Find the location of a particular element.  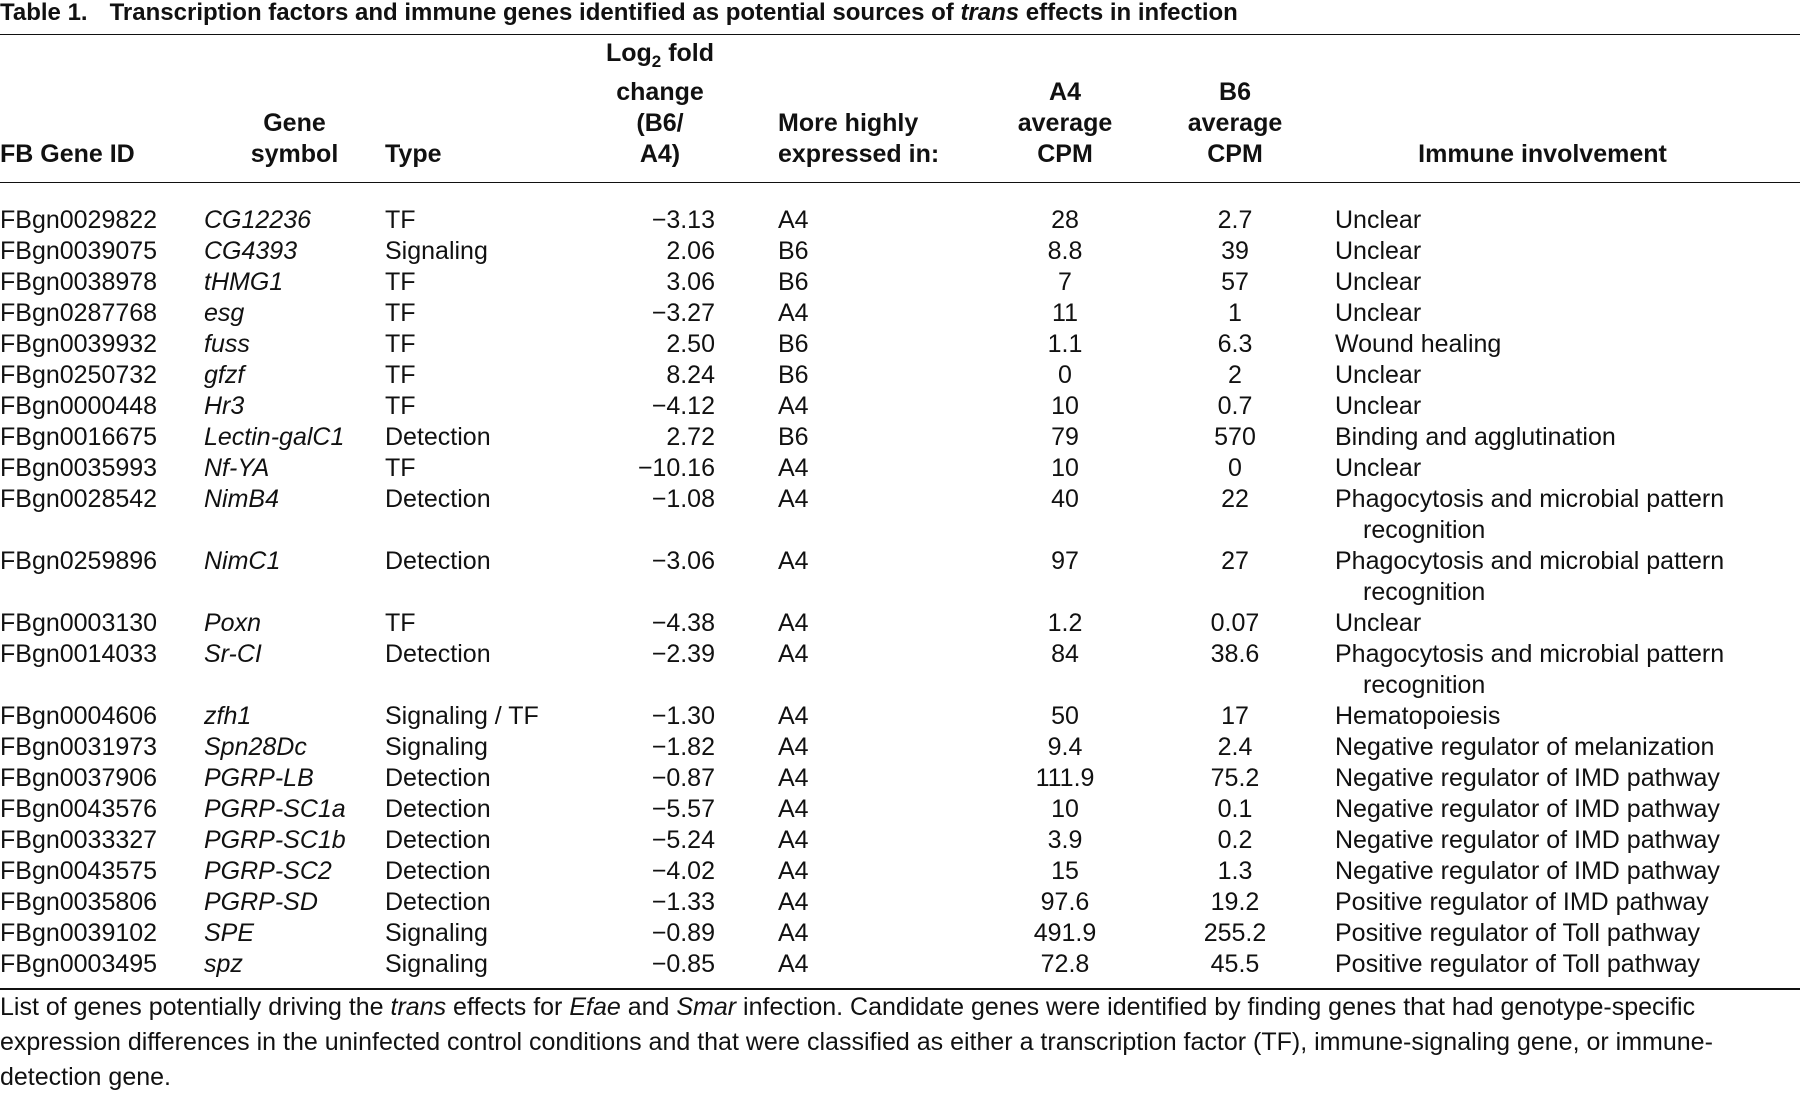

table-cell: Binding and agglutination is located at coordinates (1475, 437).